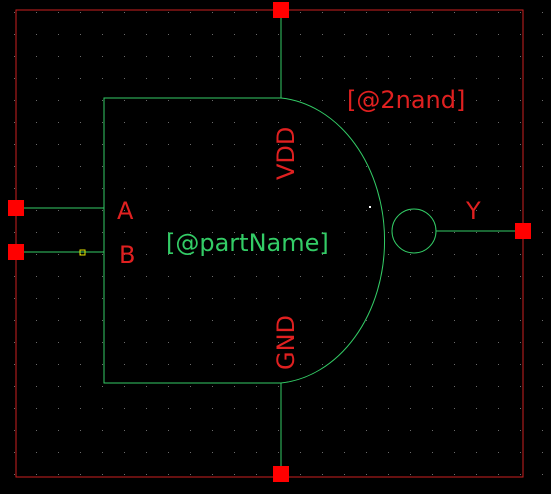 This screenshot has height=494, width=551. Describe the element at coordinates (16, 252) in the screenshot. I see `b-pin-icon` at that location.